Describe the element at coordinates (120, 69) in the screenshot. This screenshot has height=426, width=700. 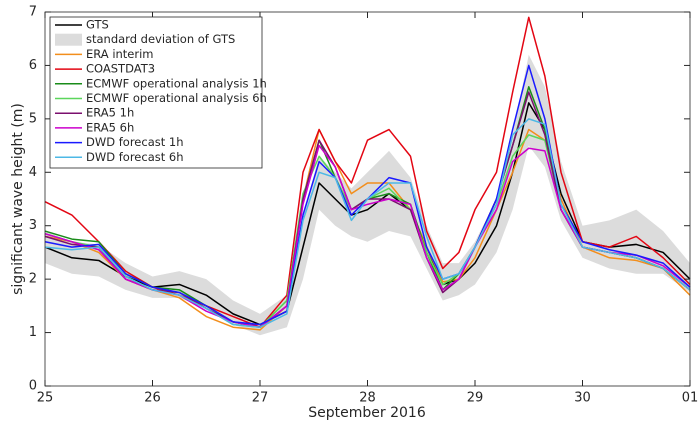
I see `legend-label: COASTDAT3` at that location.